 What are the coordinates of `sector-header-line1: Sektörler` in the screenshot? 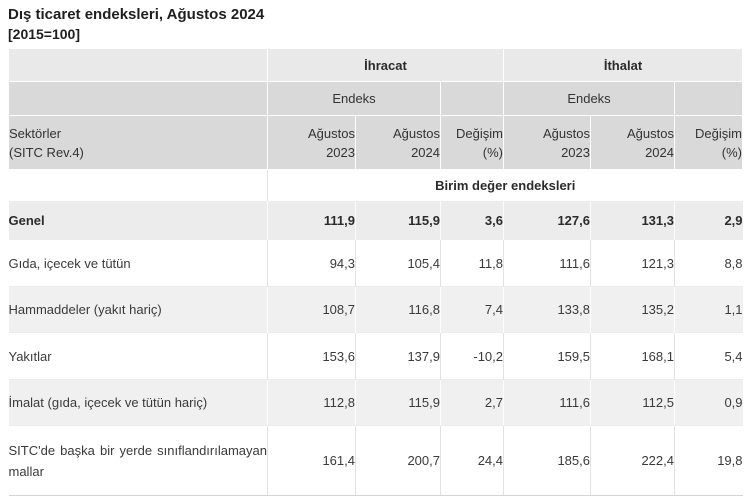 It's located at (35, 133).